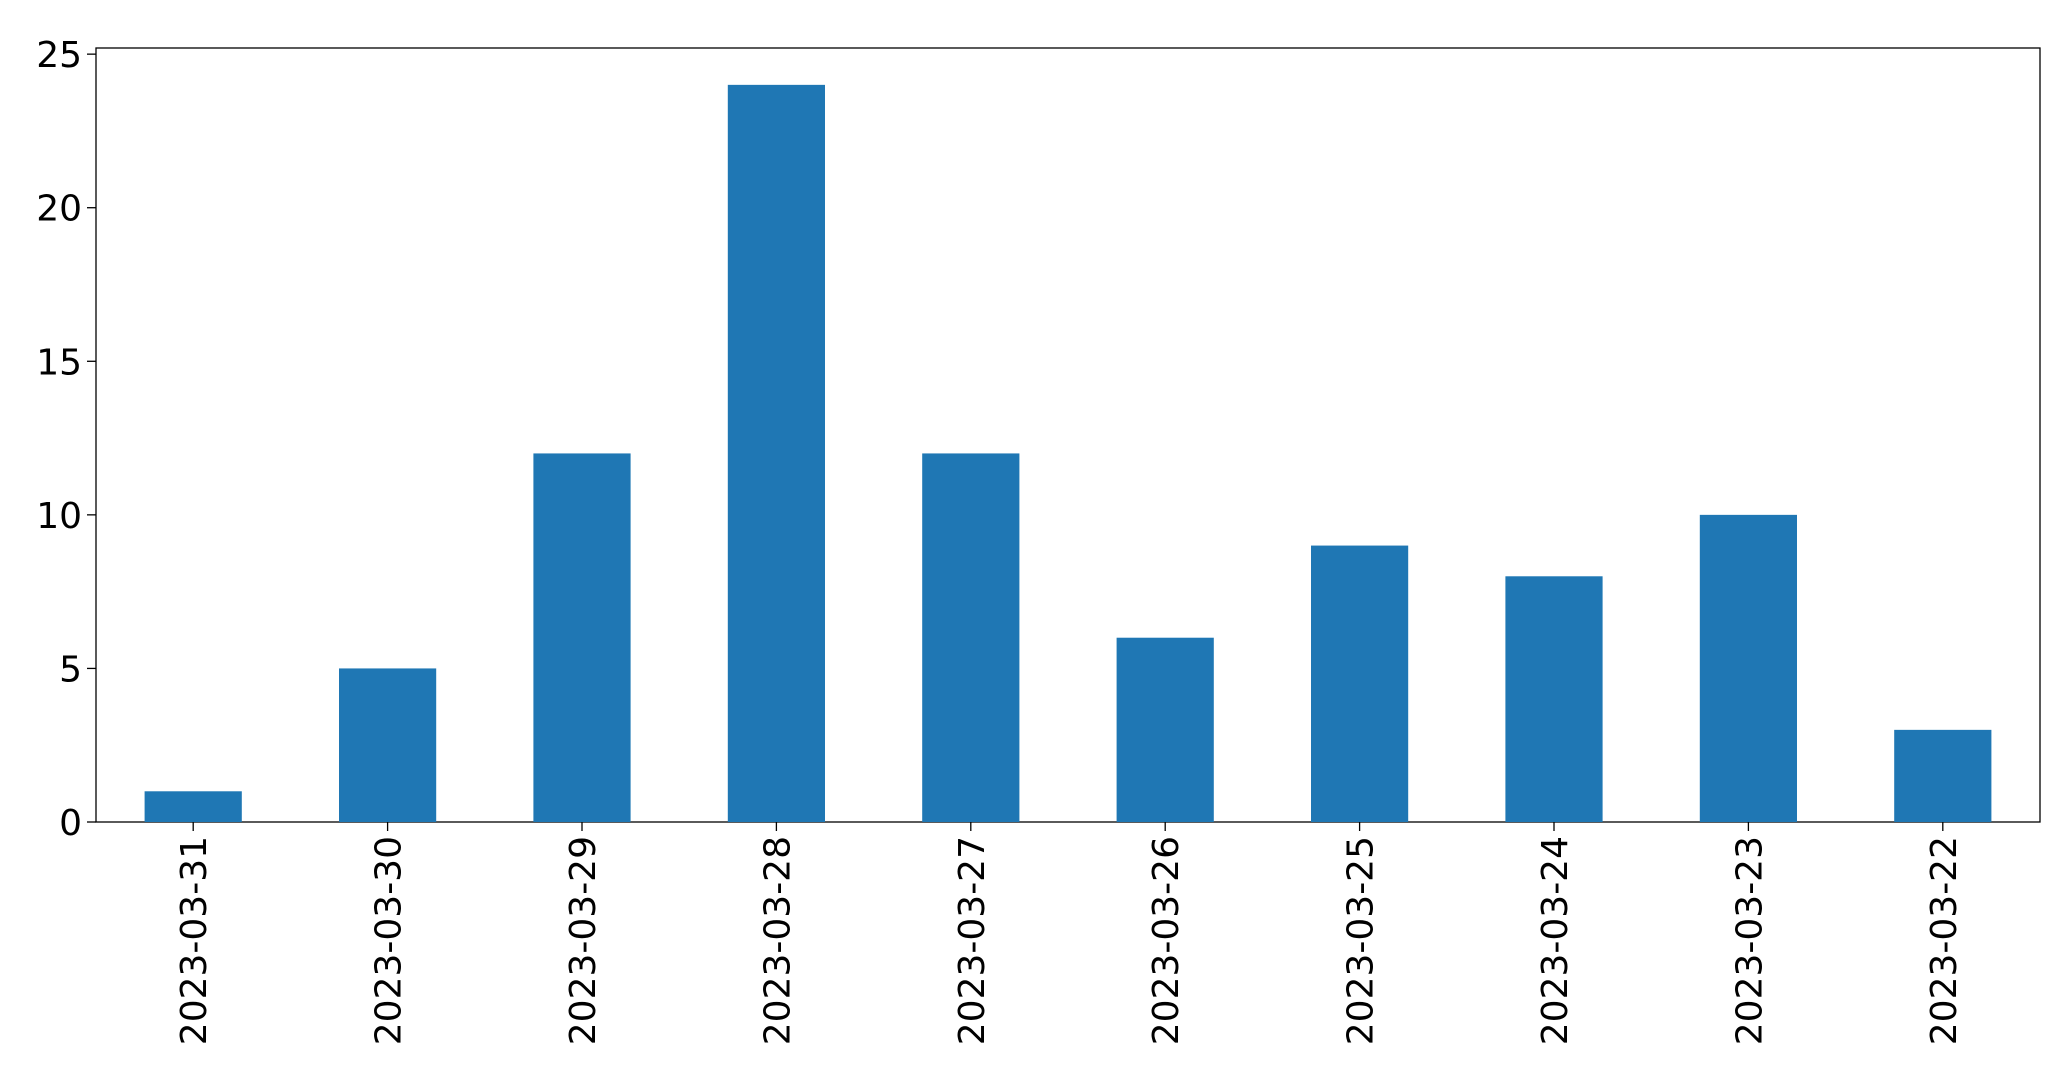 Image resolution: width=2071 pixels, height=1069 pixels. Describe the element at coordinates (70, 823) in the screenshot. I see `y-tick-label: 0` at that location.